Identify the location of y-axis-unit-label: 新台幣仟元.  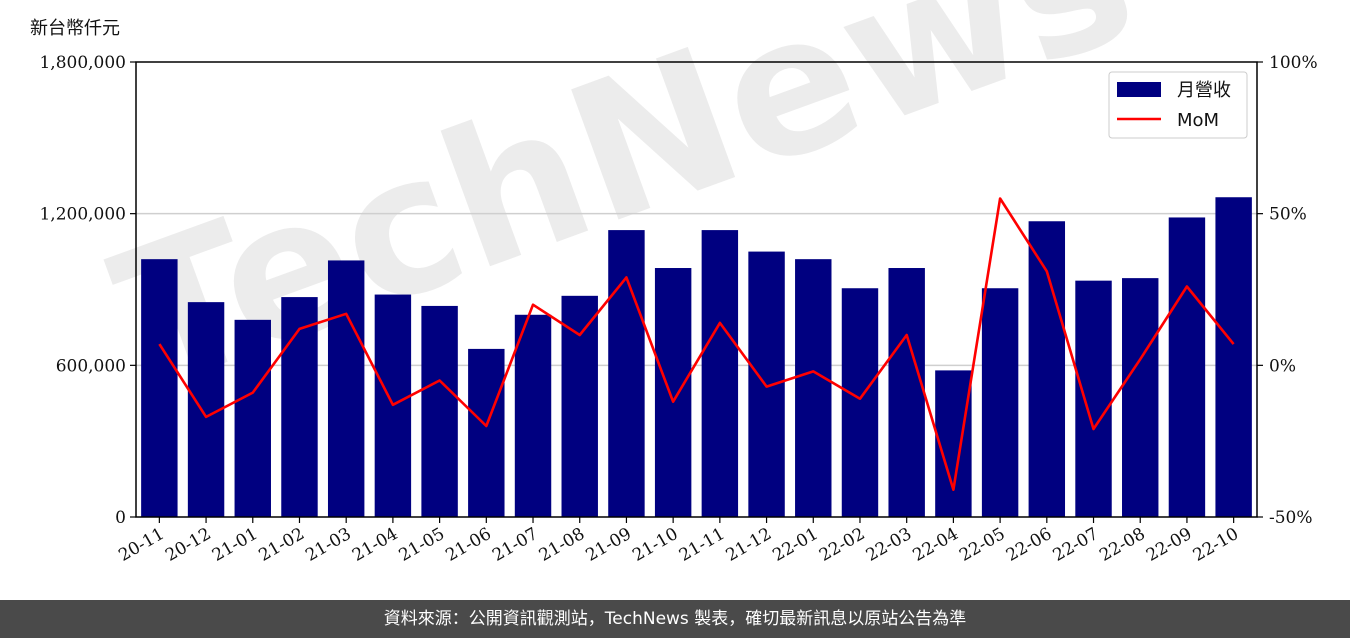
(75, 28).